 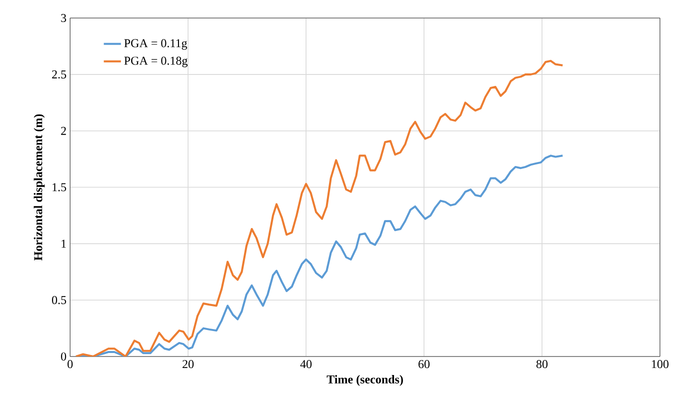 I want to click on legend-label: PGA = 0.11g, so click(x=156, y=44).